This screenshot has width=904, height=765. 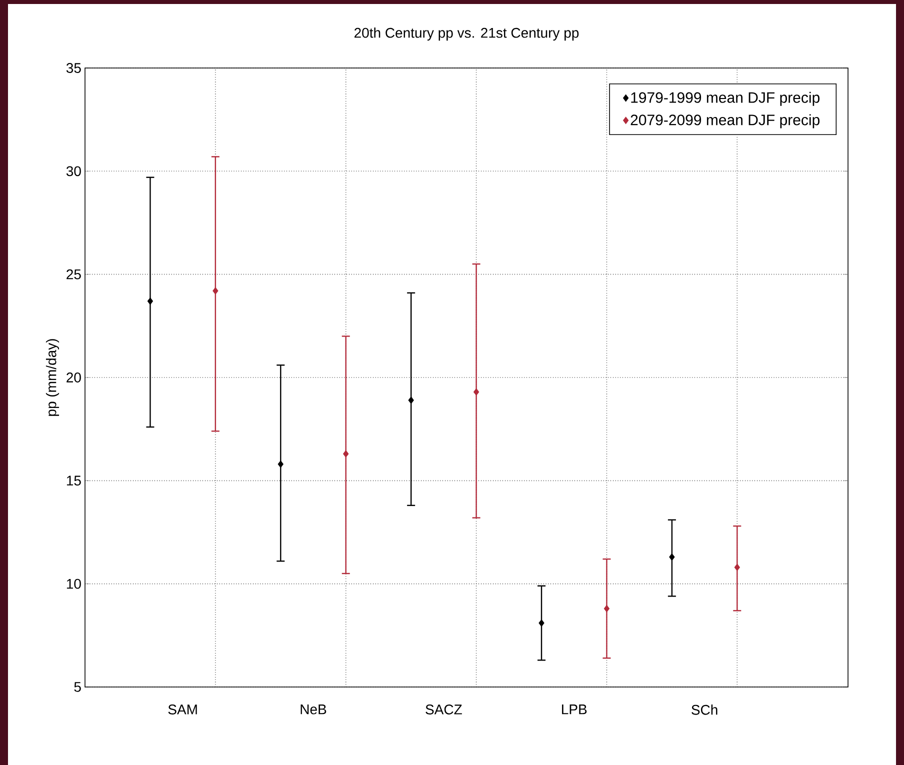 I want to click on y-tick-label: 30, so click(x=73, y=171).